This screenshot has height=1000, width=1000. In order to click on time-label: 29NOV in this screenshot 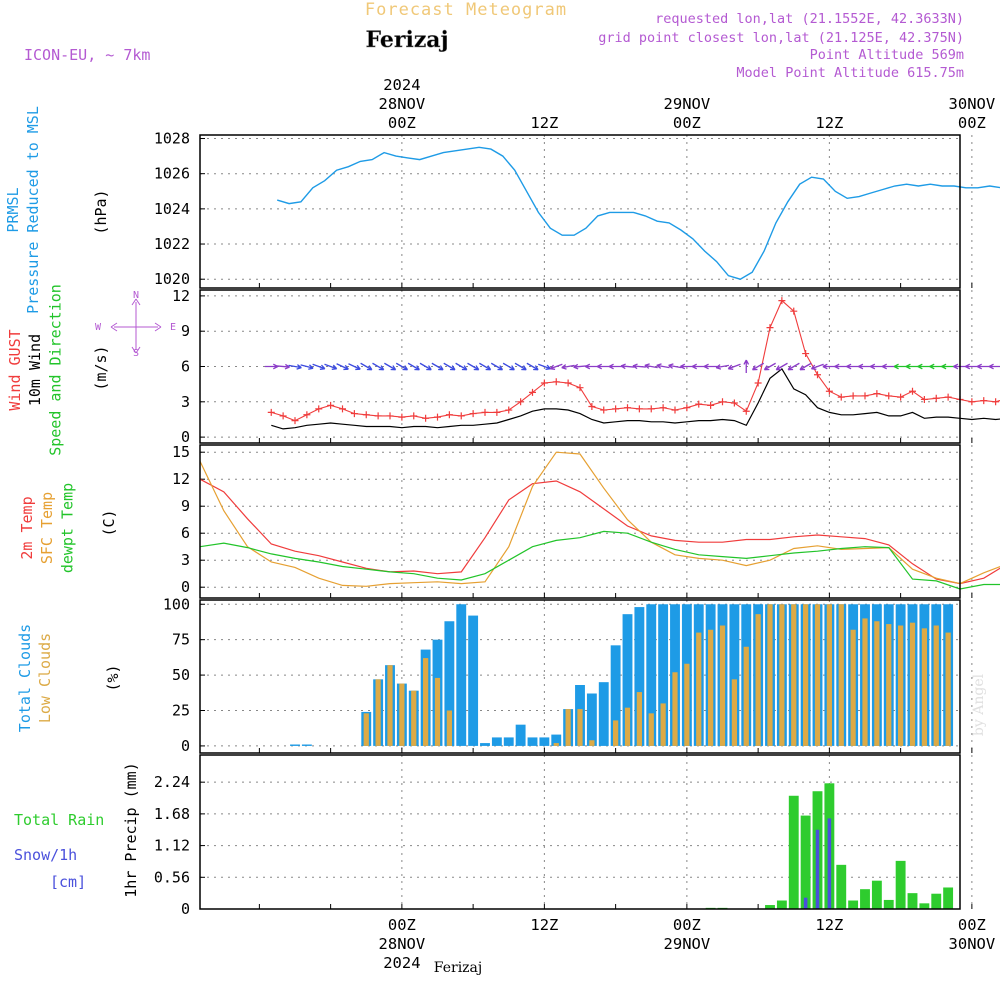, I will do `click(687, 944)`.